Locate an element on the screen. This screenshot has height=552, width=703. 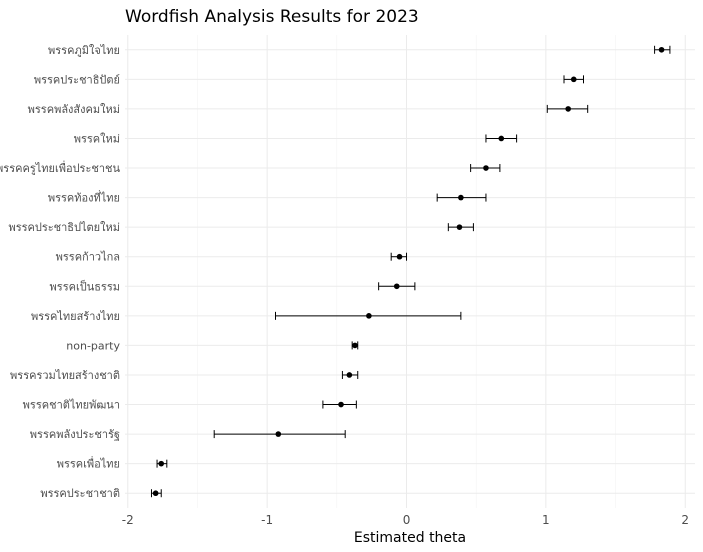
y-tick-label: พรรคประชาธิปไตยใหม่ is located at coordinates (64, 227).